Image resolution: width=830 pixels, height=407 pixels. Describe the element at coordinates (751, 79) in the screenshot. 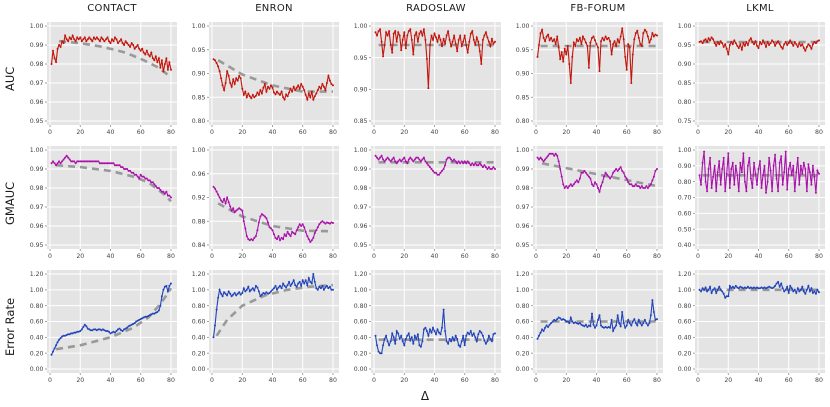

I see `plot-canvas-lkml-auc: 0.75 0.80 0.85 0.90 0.95 1.00 0 20 40 60 80` at that location.